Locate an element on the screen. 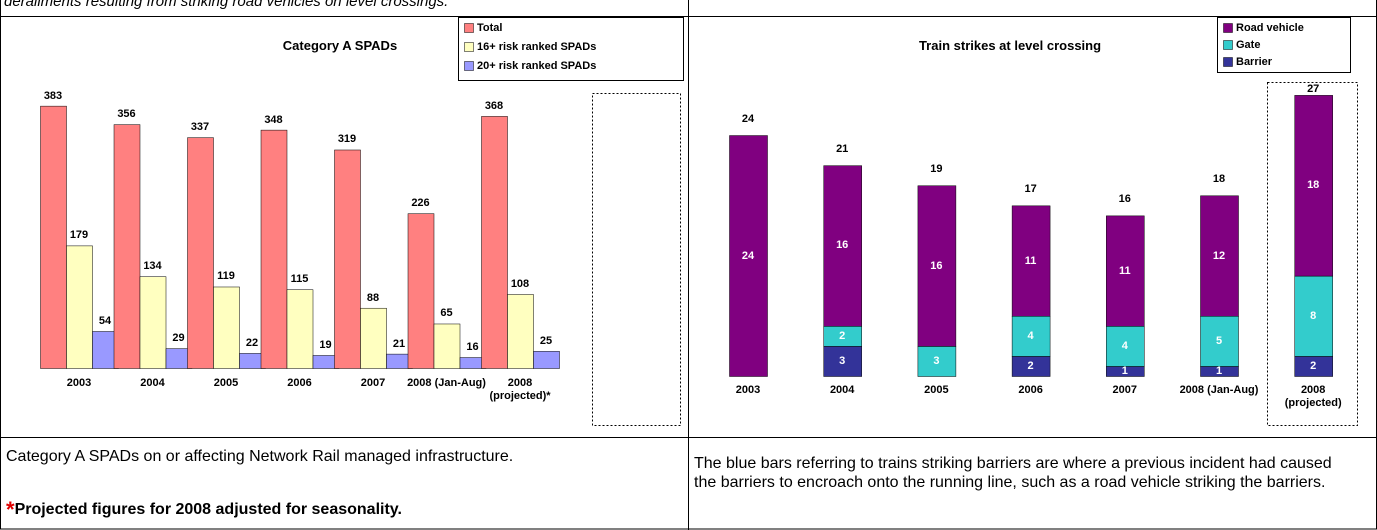 Image resolution: width=1377 pixels, height=530 pixels. value-label: 179 is located at coordinates (79, 235).